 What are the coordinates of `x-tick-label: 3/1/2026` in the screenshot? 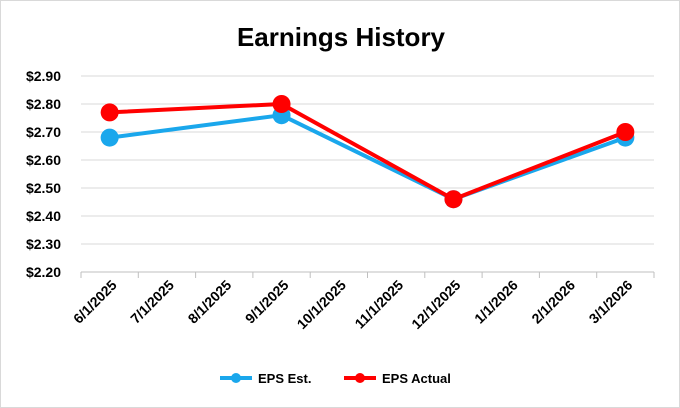 It's located at (611, 302).